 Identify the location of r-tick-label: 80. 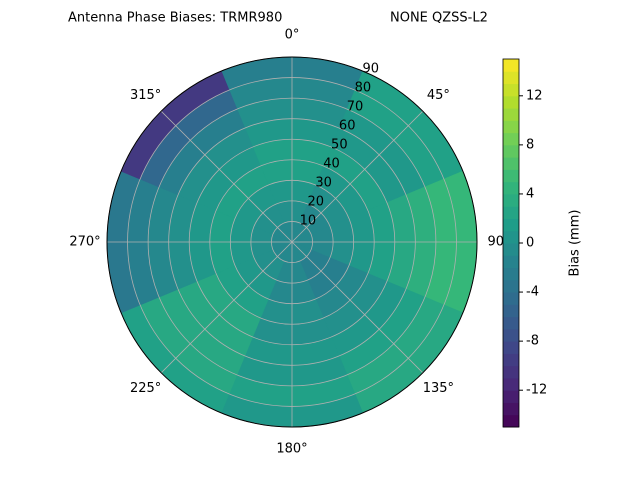
(363, 88).